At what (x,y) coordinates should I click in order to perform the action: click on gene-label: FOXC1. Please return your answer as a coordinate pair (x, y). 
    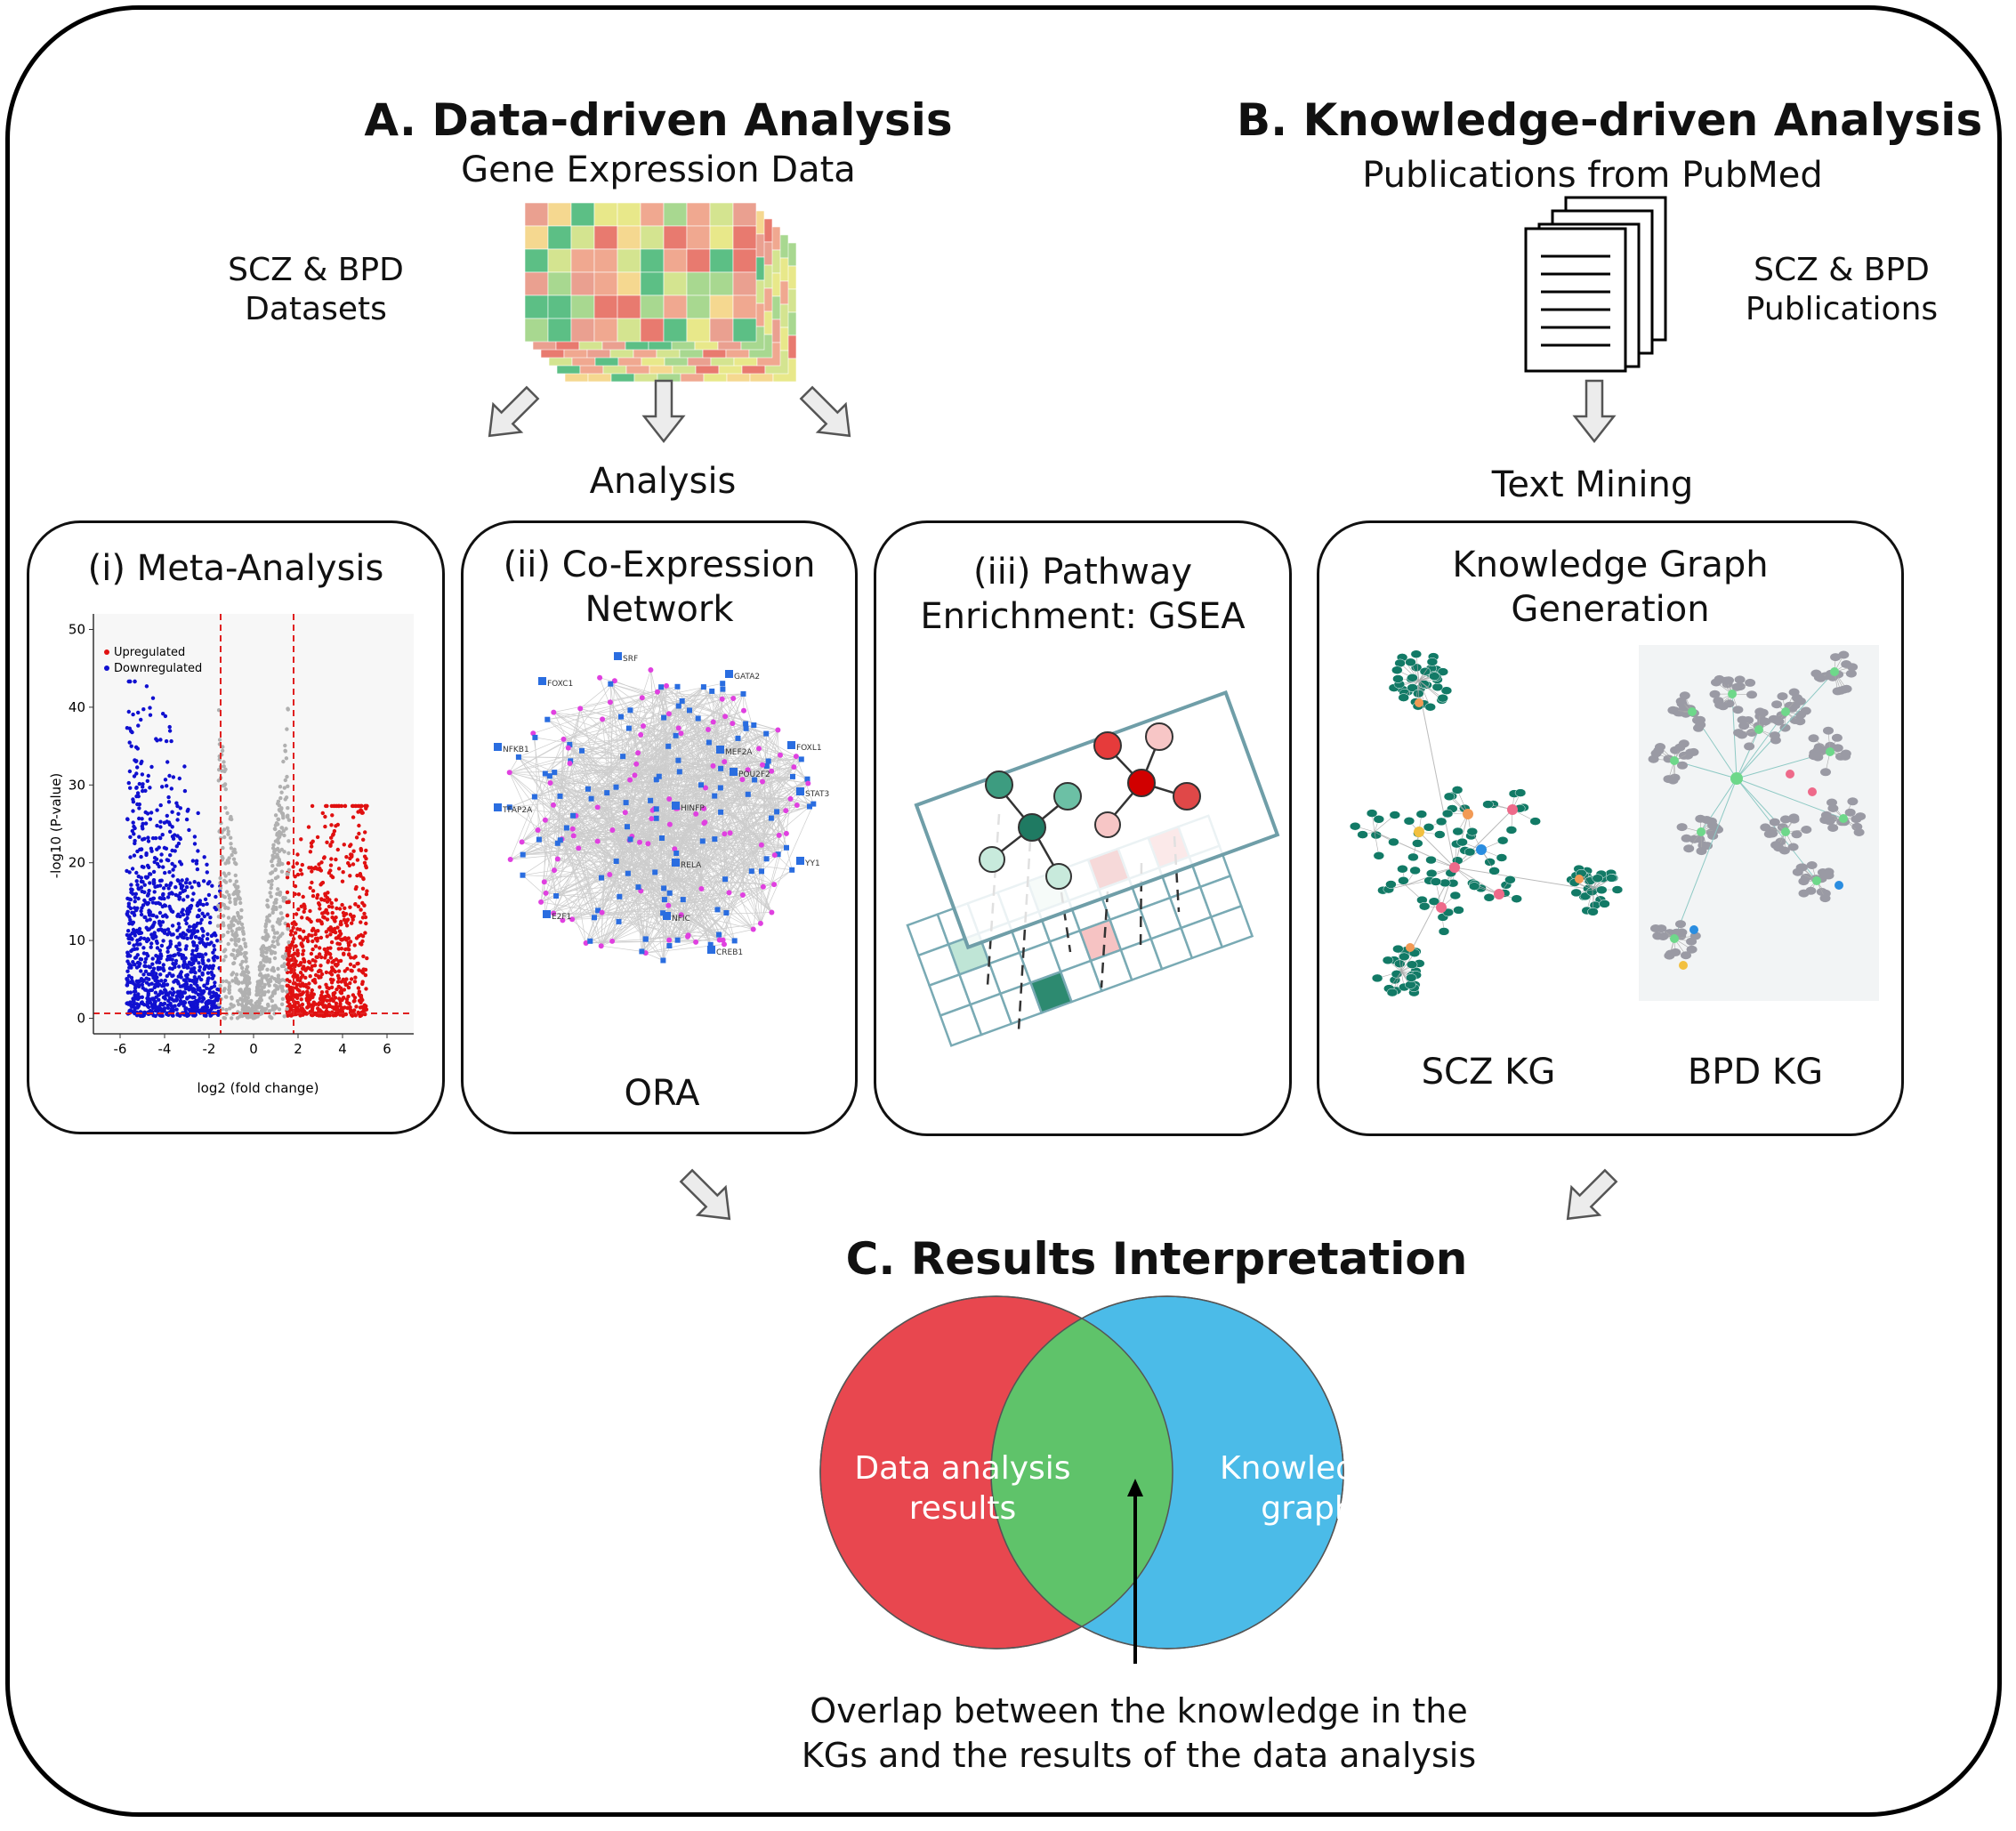
    Looking at the image, I should click on (560, 685).